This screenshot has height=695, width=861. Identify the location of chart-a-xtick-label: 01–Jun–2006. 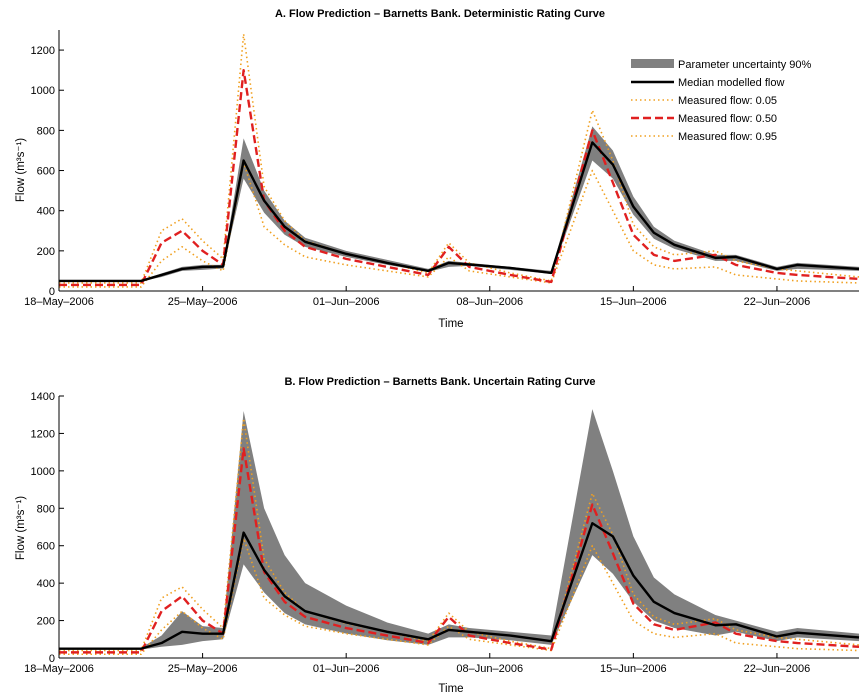
(346, 302).